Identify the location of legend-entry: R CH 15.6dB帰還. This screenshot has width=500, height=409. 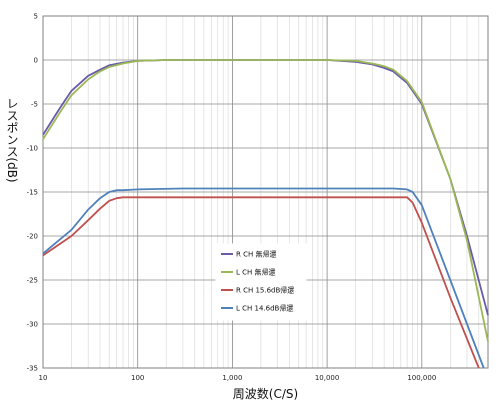
(265, 290).